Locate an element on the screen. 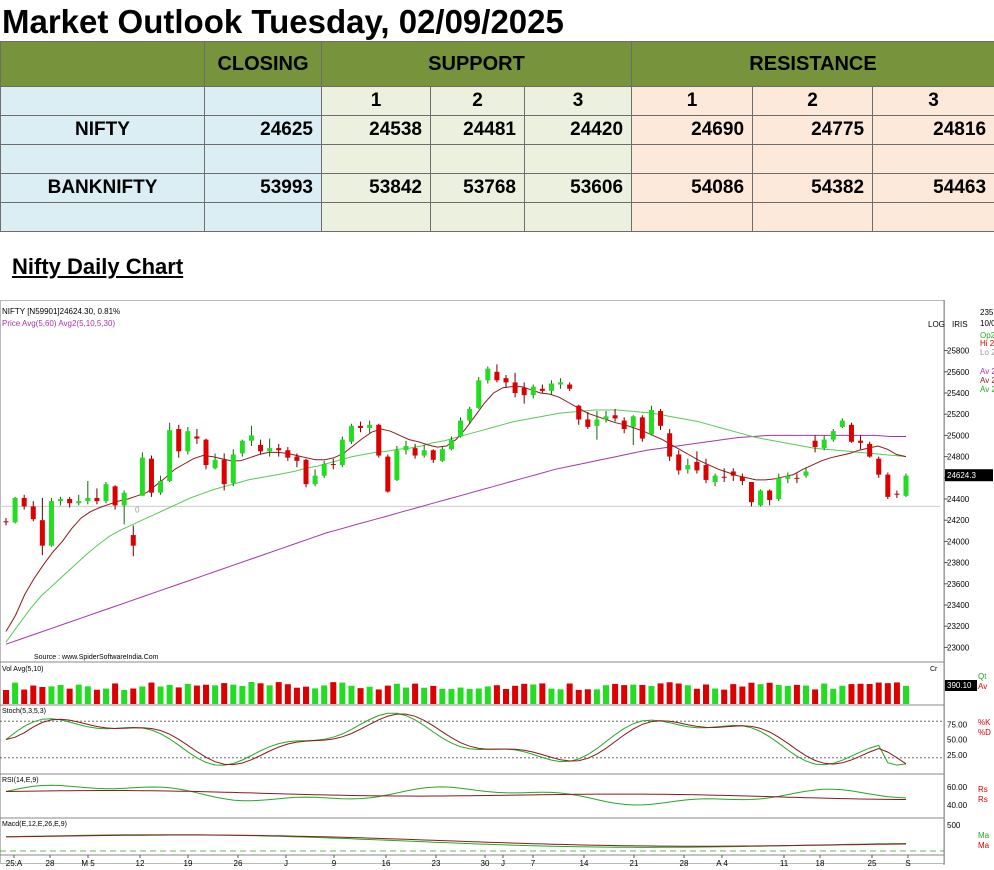 The image size is (994, 870). resistance-value: 54086 is located at coordinates (692, 188).